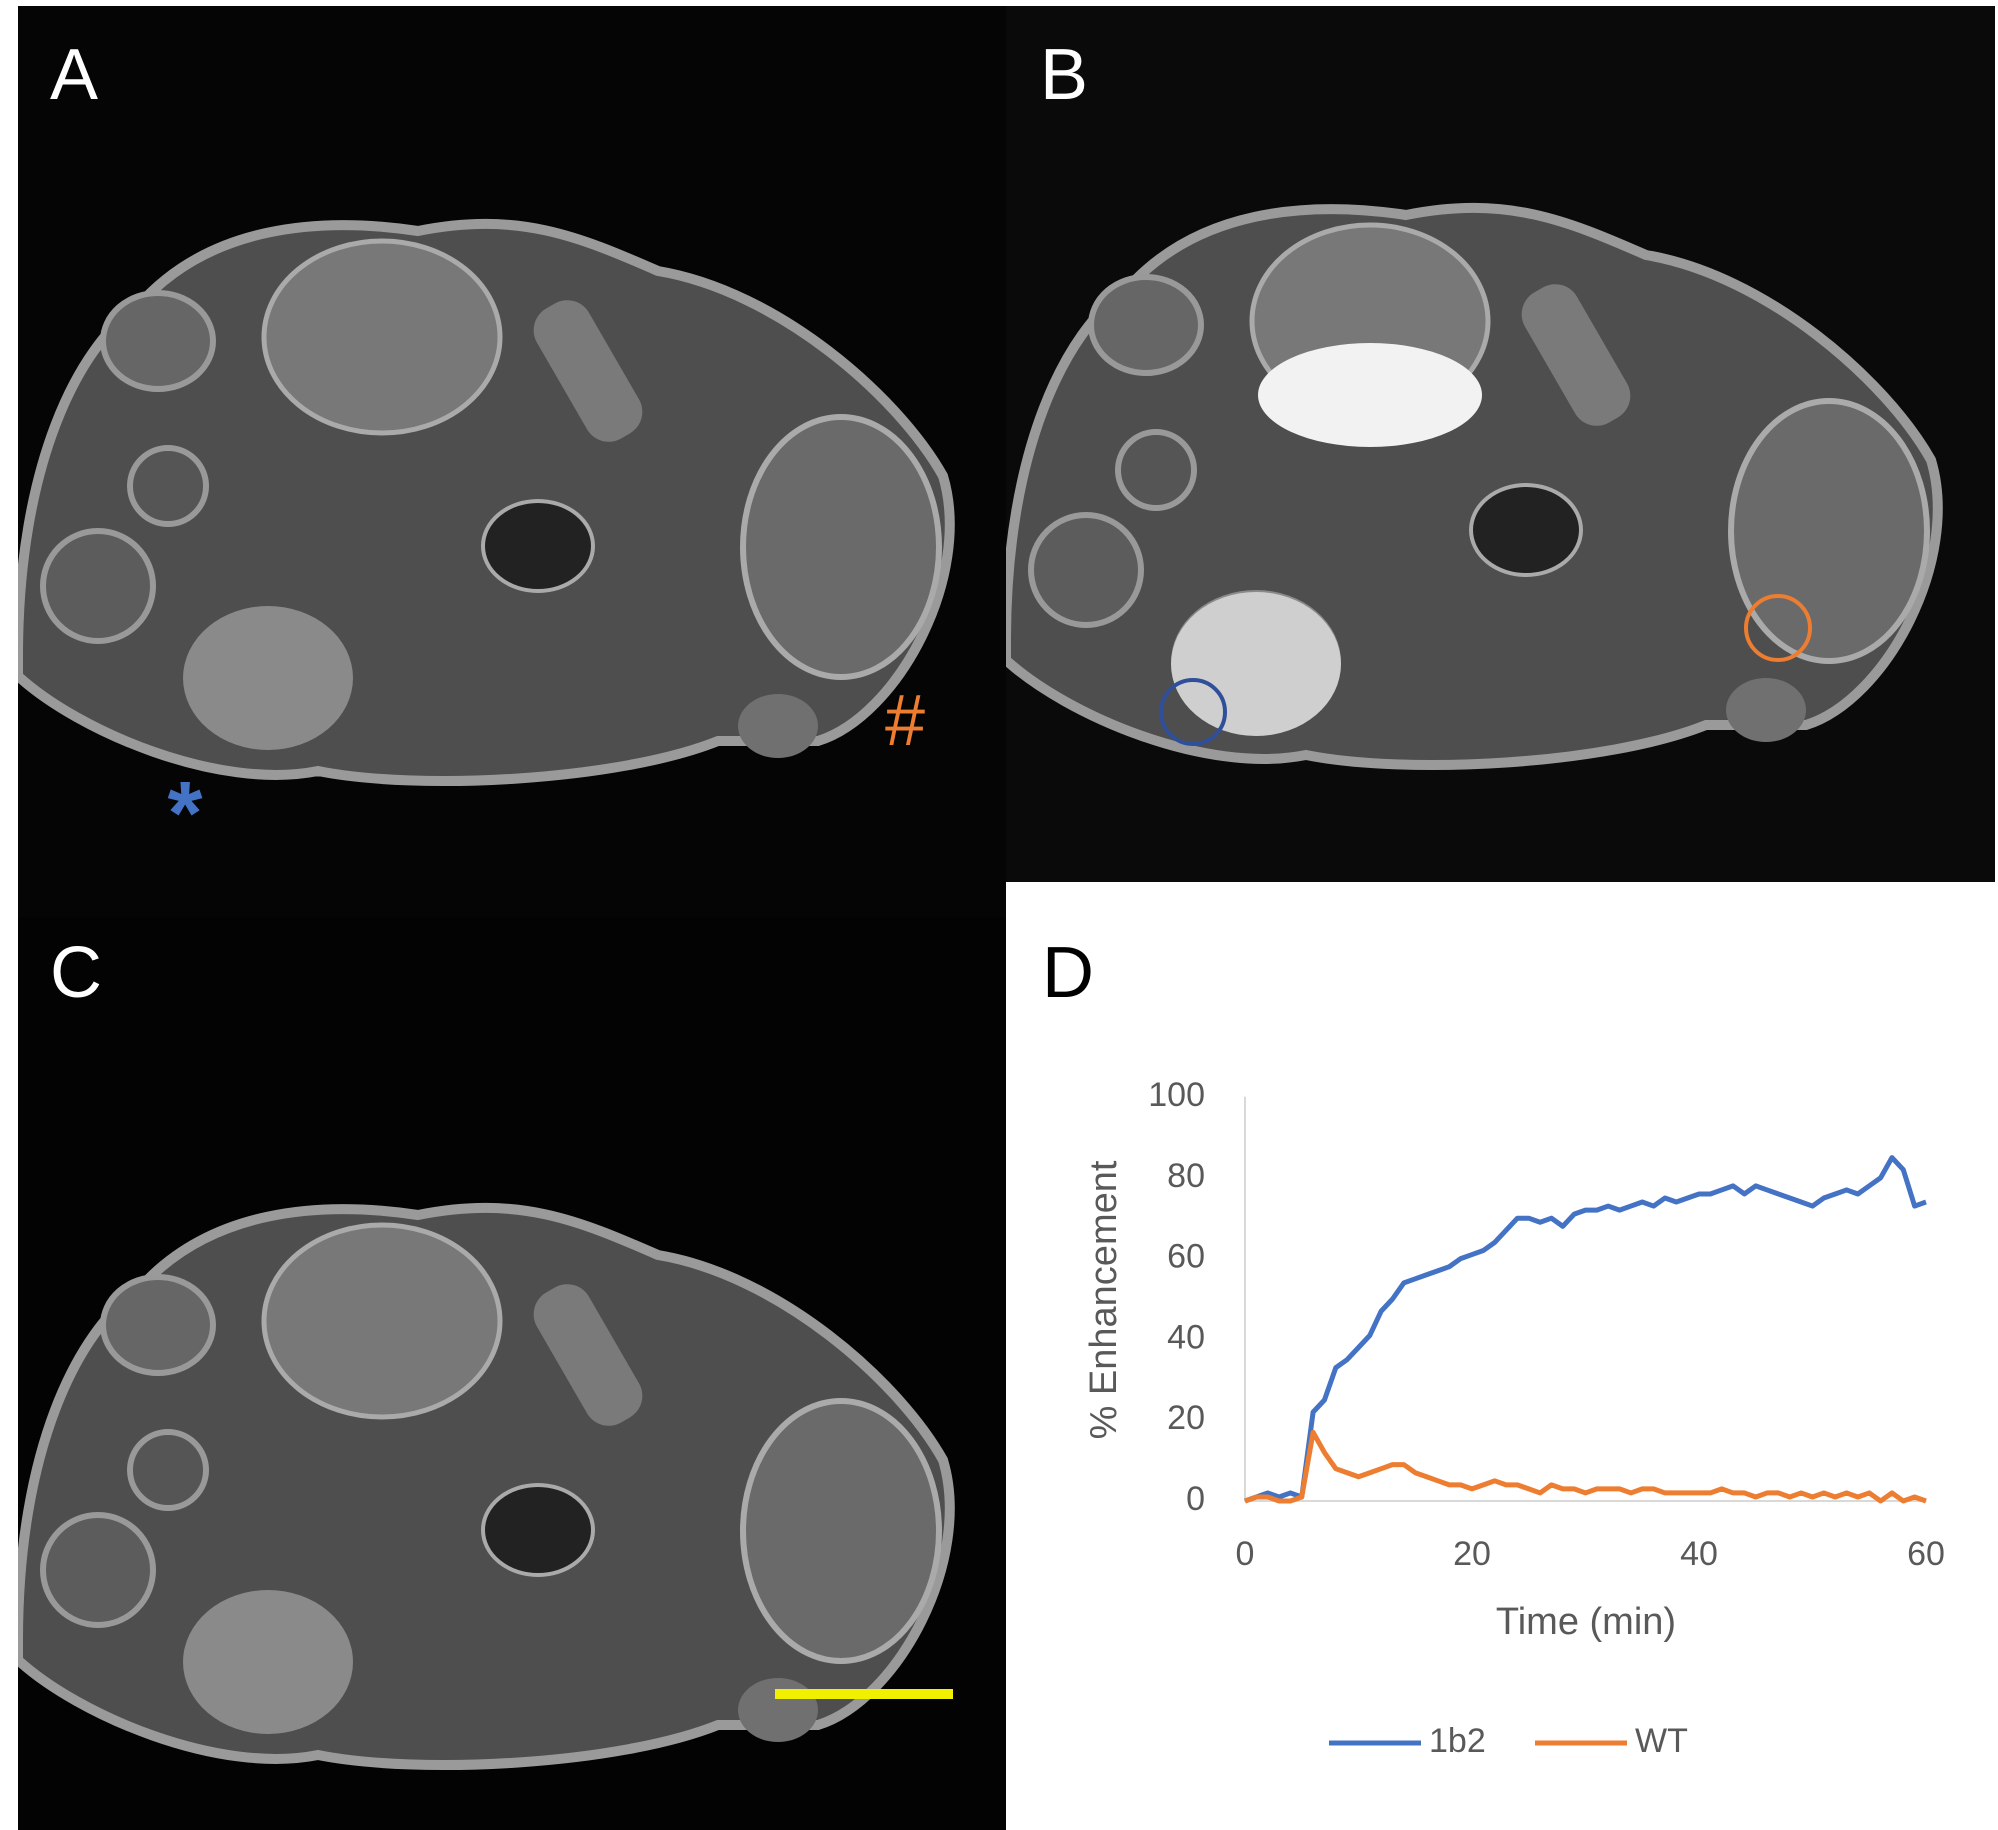  What do you see at coordinates (1195, 1499) in the screenshot?
I see `y-tick-label: 0` at bounding box center [1195, 1499].